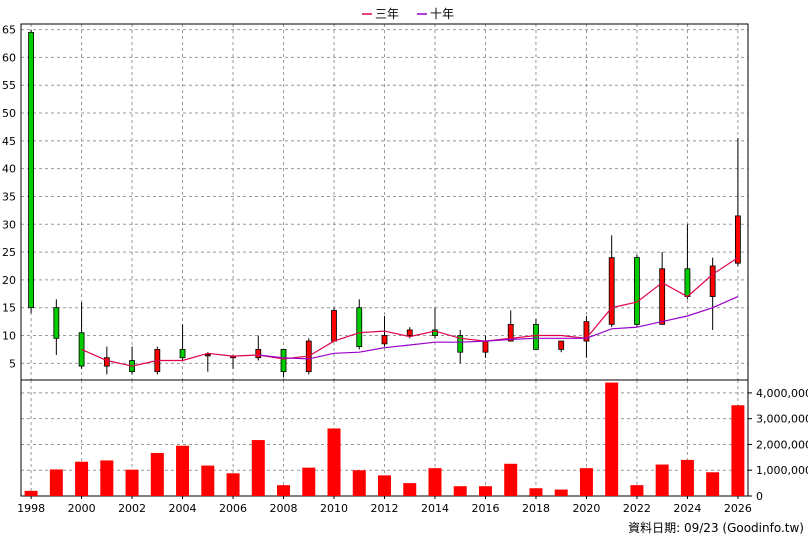  Describe the element at coordinates (536, 508) in the screenshot. I see `x-tick-label: 2018` at that location.